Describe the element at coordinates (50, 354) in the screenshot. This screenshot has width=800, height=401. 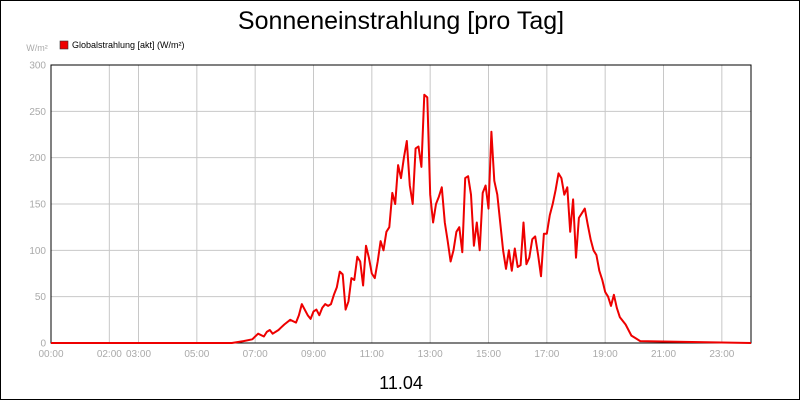
I see `x-tick-label: 00:00` at that location.